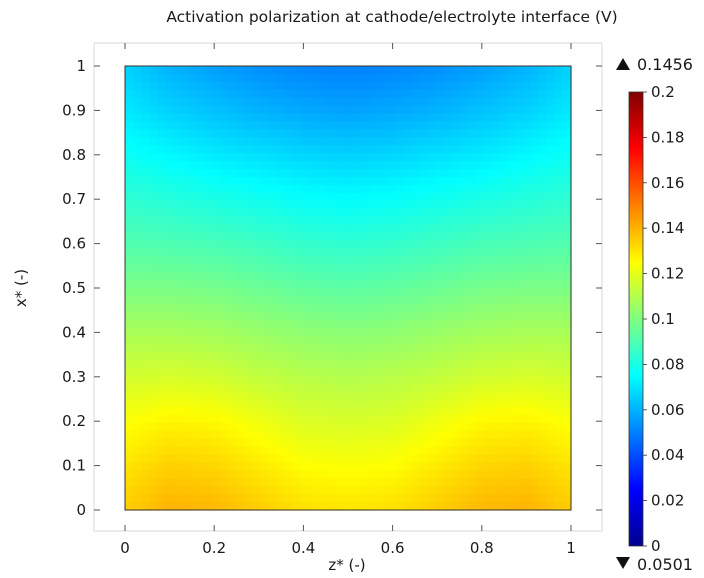 The image size is (704, 578). What do you see at coordinates (667, 228) in the screenshot?
I see `colorbar-tick-label: 0.14` at bounding box center [667, 228].